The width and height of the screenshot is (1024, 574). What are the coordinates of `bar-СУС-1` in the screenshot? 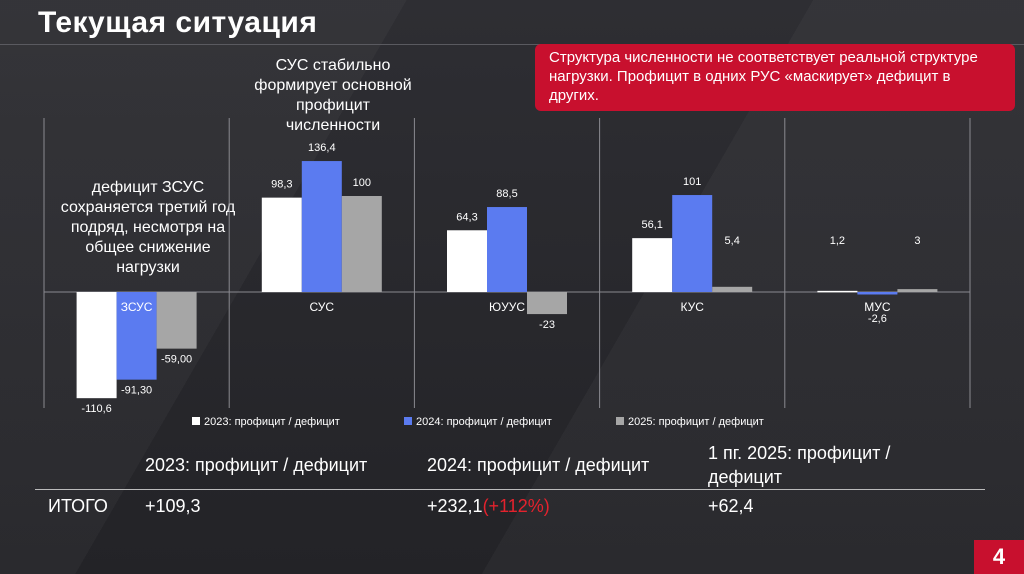 It's located at (321, 226).